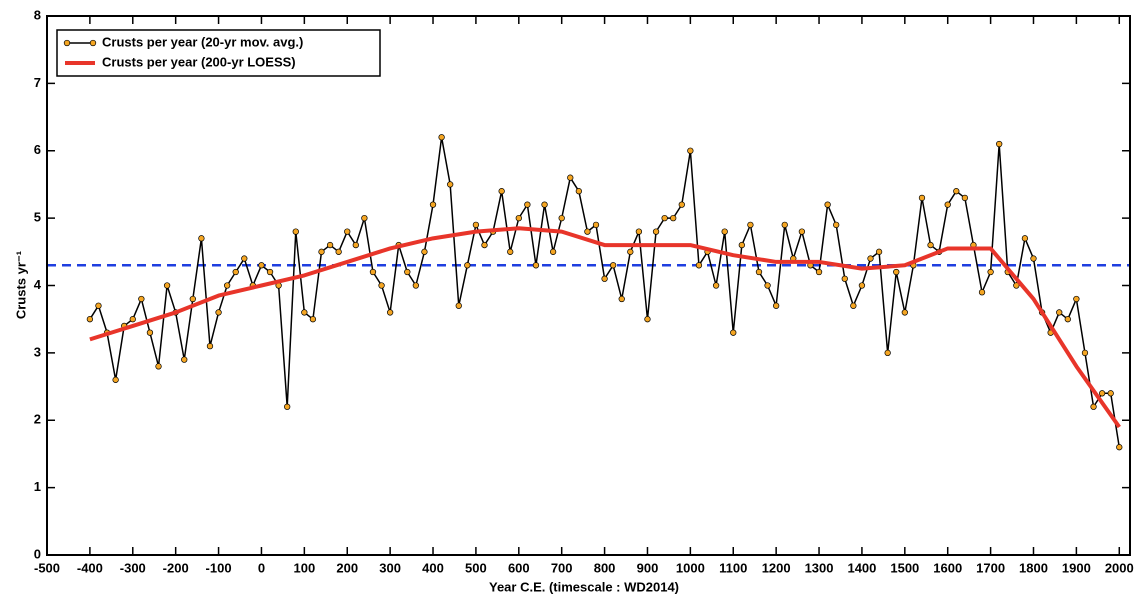  Describe the element at coordinates (584, 586) in the screenshot. I see `x-axis-label: Year C.E. (timescale : WD2014)` at that location.